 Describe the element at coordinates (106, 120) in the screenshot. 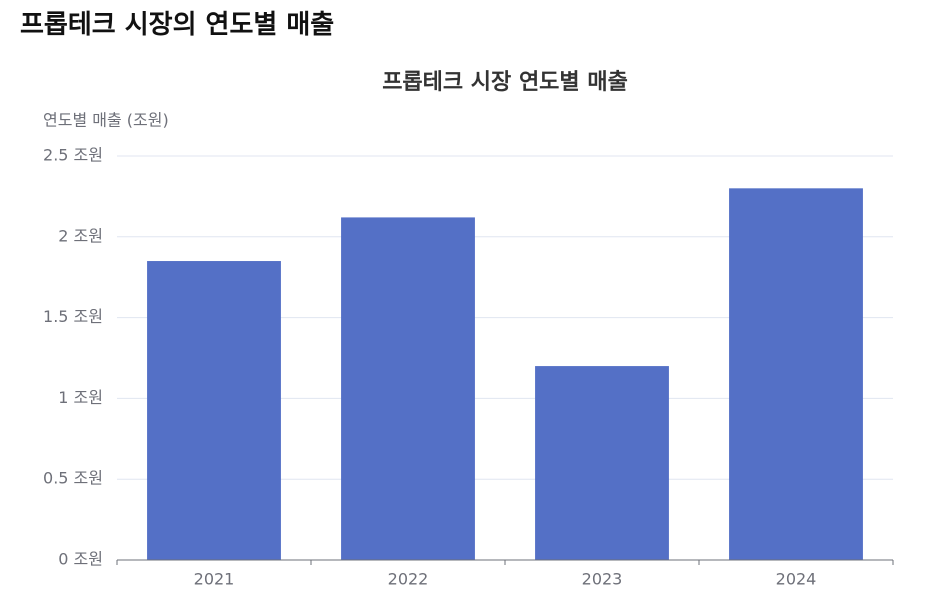

I see `y-axis-title: 연도별 매출 (조원)` at that location.